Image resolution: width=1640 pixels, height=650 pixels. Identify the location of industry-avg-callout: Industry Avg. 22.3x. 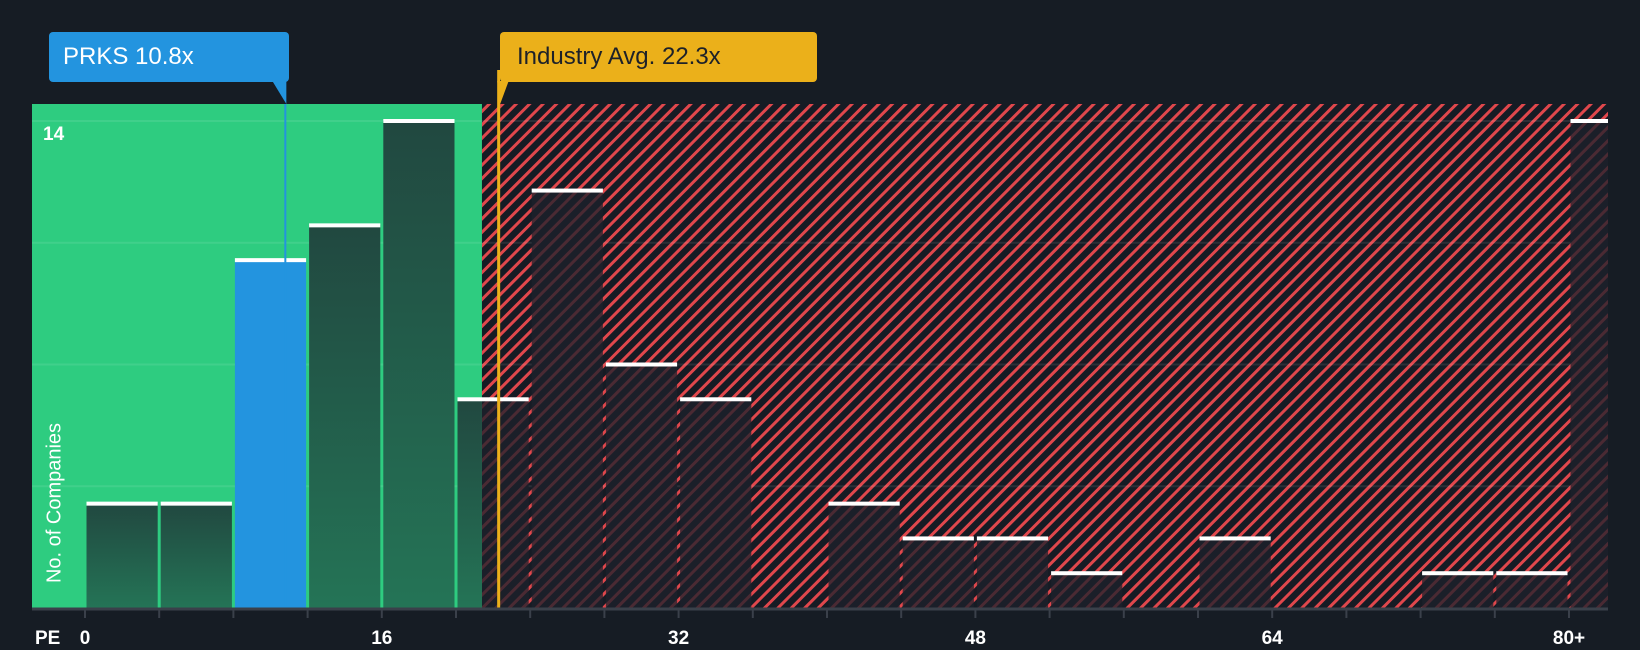
(658, 57).